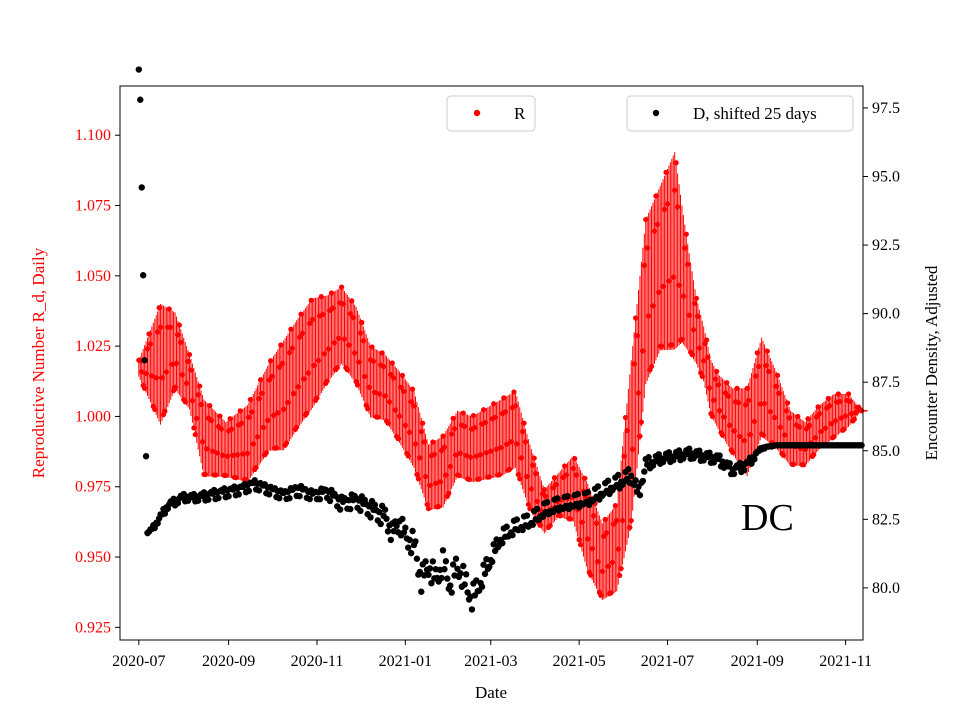 This screenshot has width=960, height=720. I want to click on y-axis-right: 80.0 82.5 85.0 87.5 90.0 92.5 95.0 97.5, so click(881, 348).